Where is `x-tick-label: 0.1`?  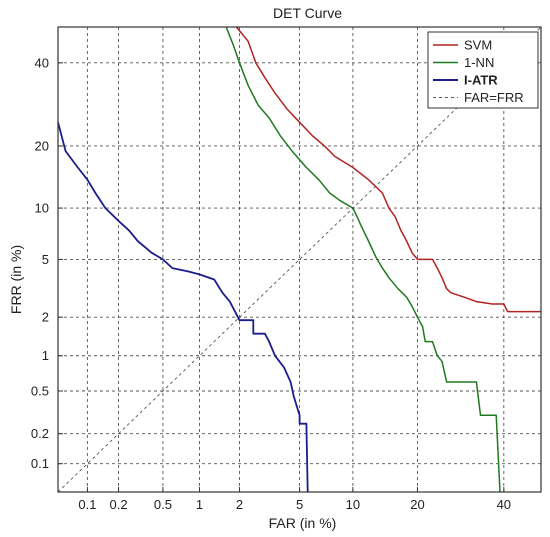 x-tick-label: 0.1 is located at coordinates (87, 504).